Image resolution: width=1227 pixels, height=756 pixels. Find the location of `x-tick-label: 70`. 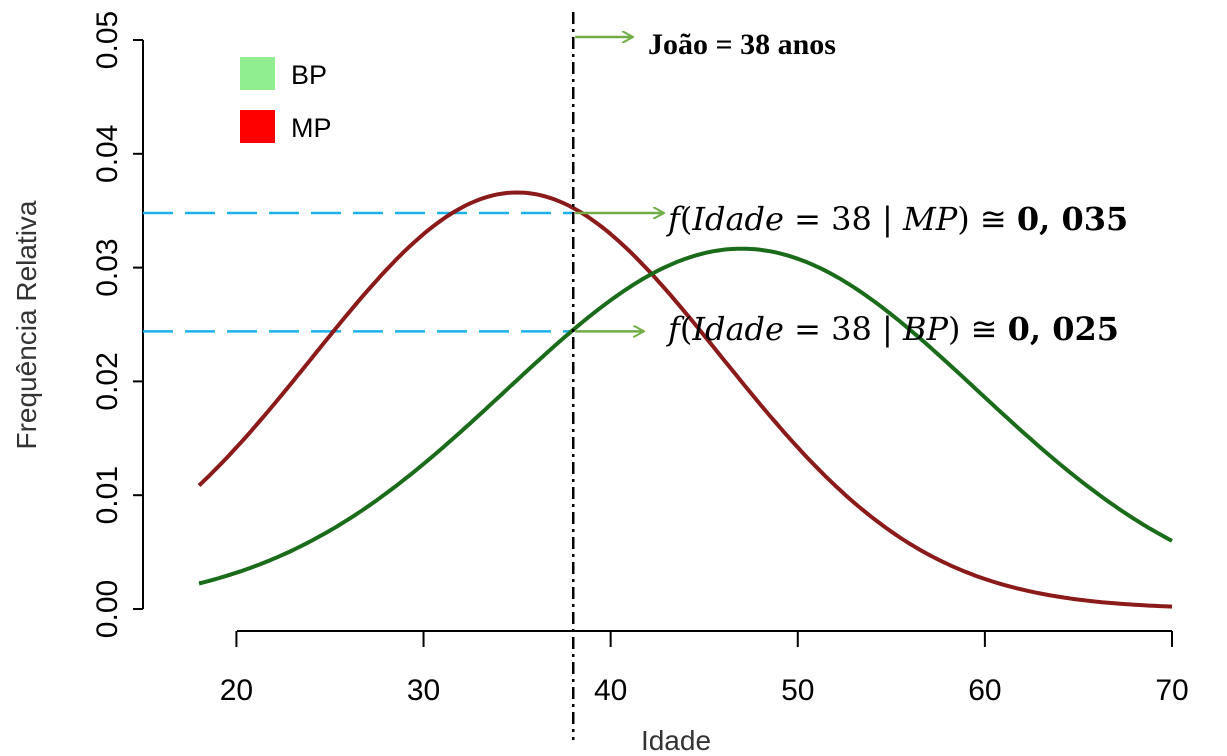

x-tick-label: 70 is located at coordinates (1171, 690).